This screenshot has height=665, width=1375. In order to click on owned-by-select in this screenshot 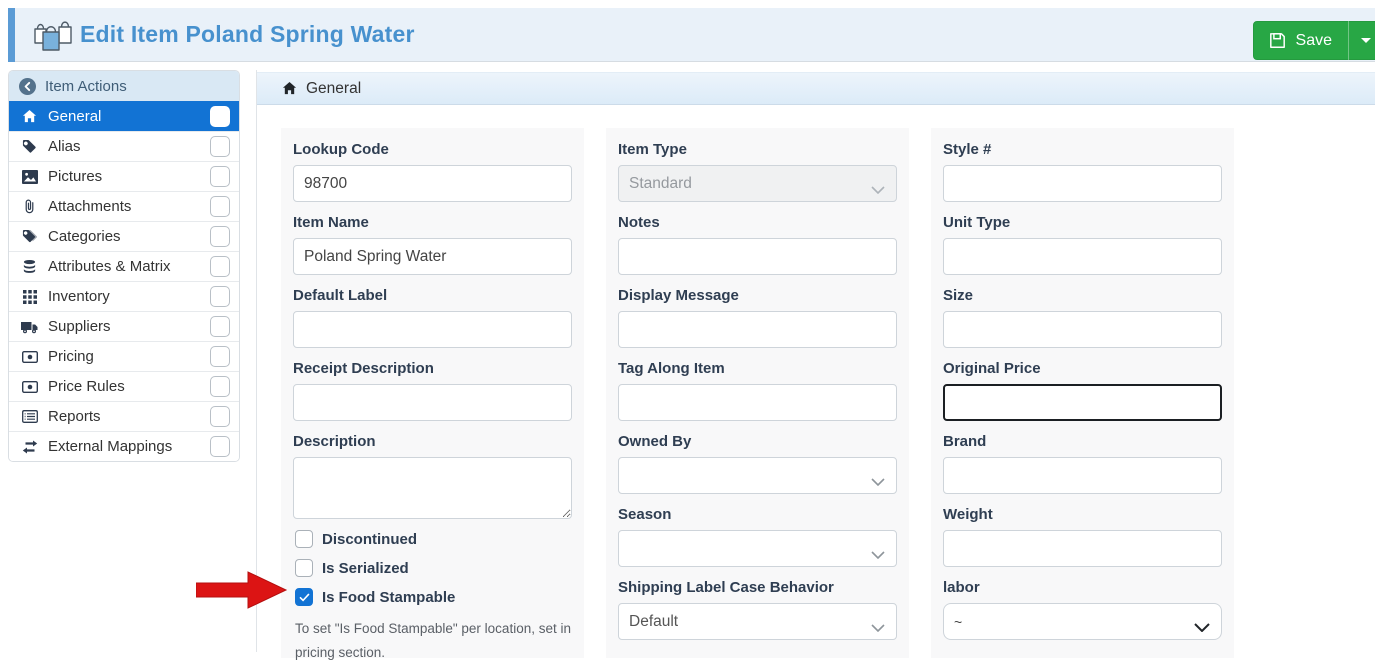, I will do `click(757, 475)`.